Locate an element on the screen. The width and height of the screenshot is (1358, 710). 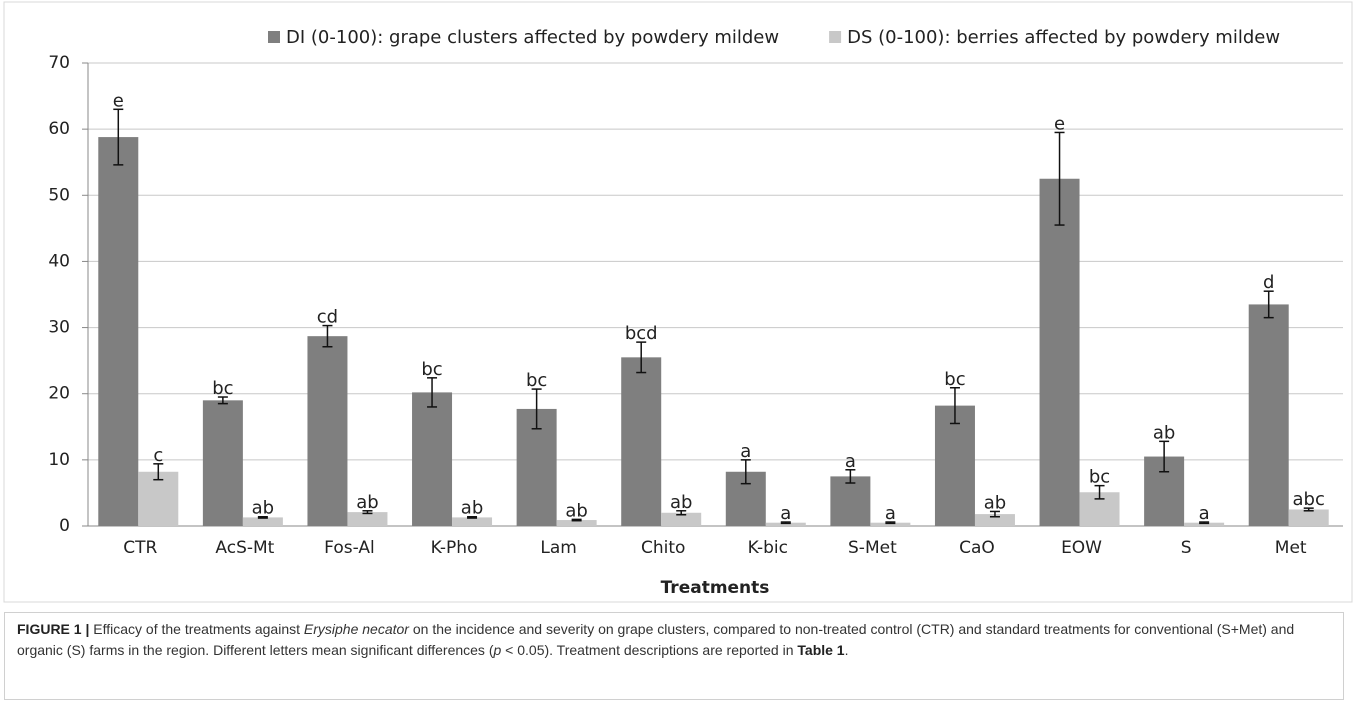
x-tick-label: CaO is located at coordinates (977, 548).